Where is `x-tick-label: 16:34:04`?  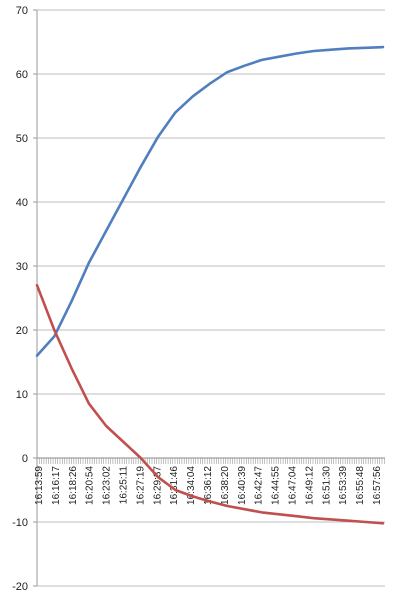
x-tick-label: 16:34:04 is located at coordinates (191, 485).